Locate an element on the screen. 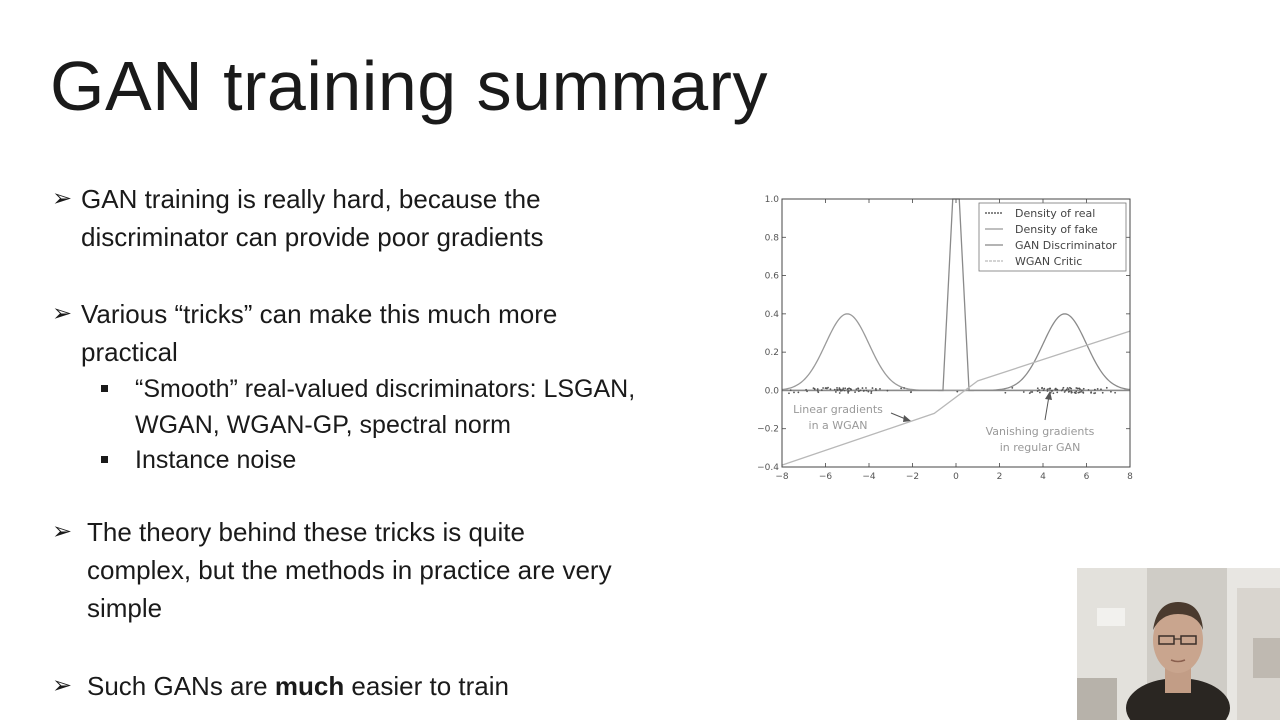 The width and height of the screenshot is (1280, 720). legend-fake: Density of fake is located at coordinates (1056, 229).